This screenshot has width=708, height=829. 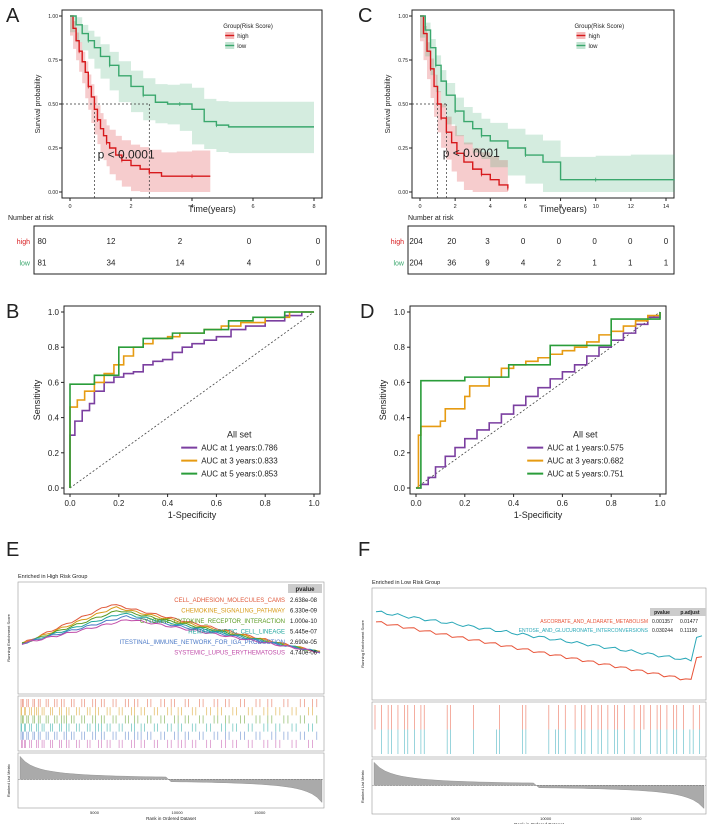 What do you see at coordinates (383, 399) in the screenshot?
I see `y-axis-label: Sensitivity` at bounding box center [383, 399].